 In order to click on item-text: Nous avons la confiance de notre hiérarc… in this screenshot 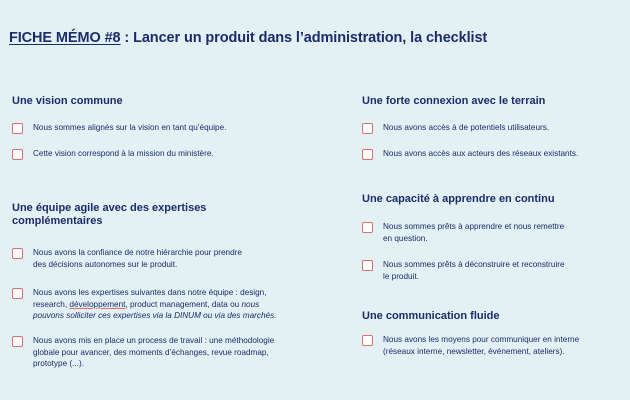, I will do `click(137, 258)`.